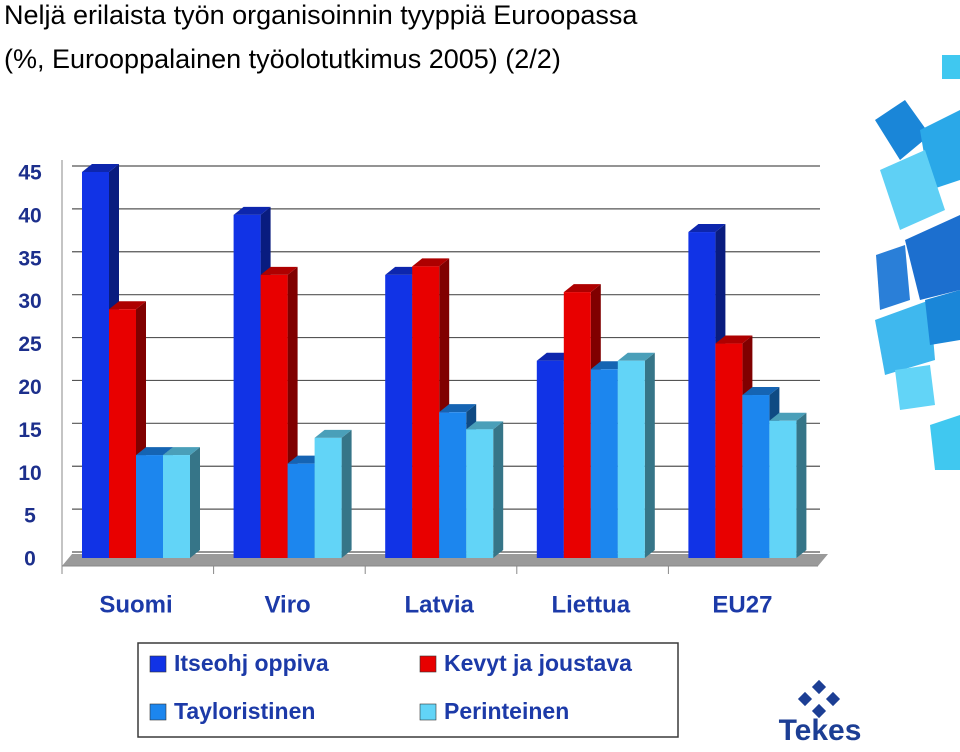 This screenshot has width=960, height=752. What do you see at coordinates (538, 663) in the screenshot?
I see `legend-label: Kevyt ja joustava` at bounding box center [538, 663].